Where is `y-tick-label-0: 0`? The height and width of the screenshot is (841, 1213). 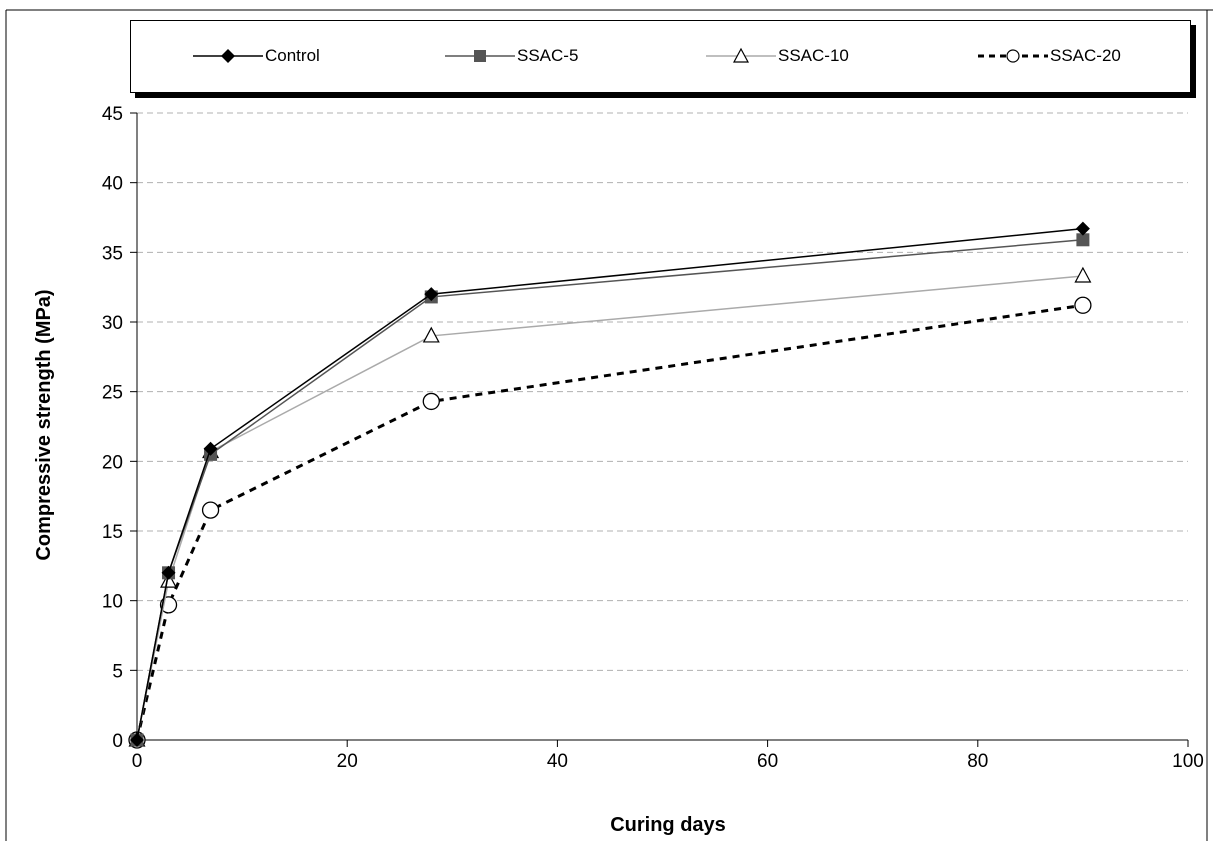
y-tick-label-0: 0 is located at coordinates (117, 741).